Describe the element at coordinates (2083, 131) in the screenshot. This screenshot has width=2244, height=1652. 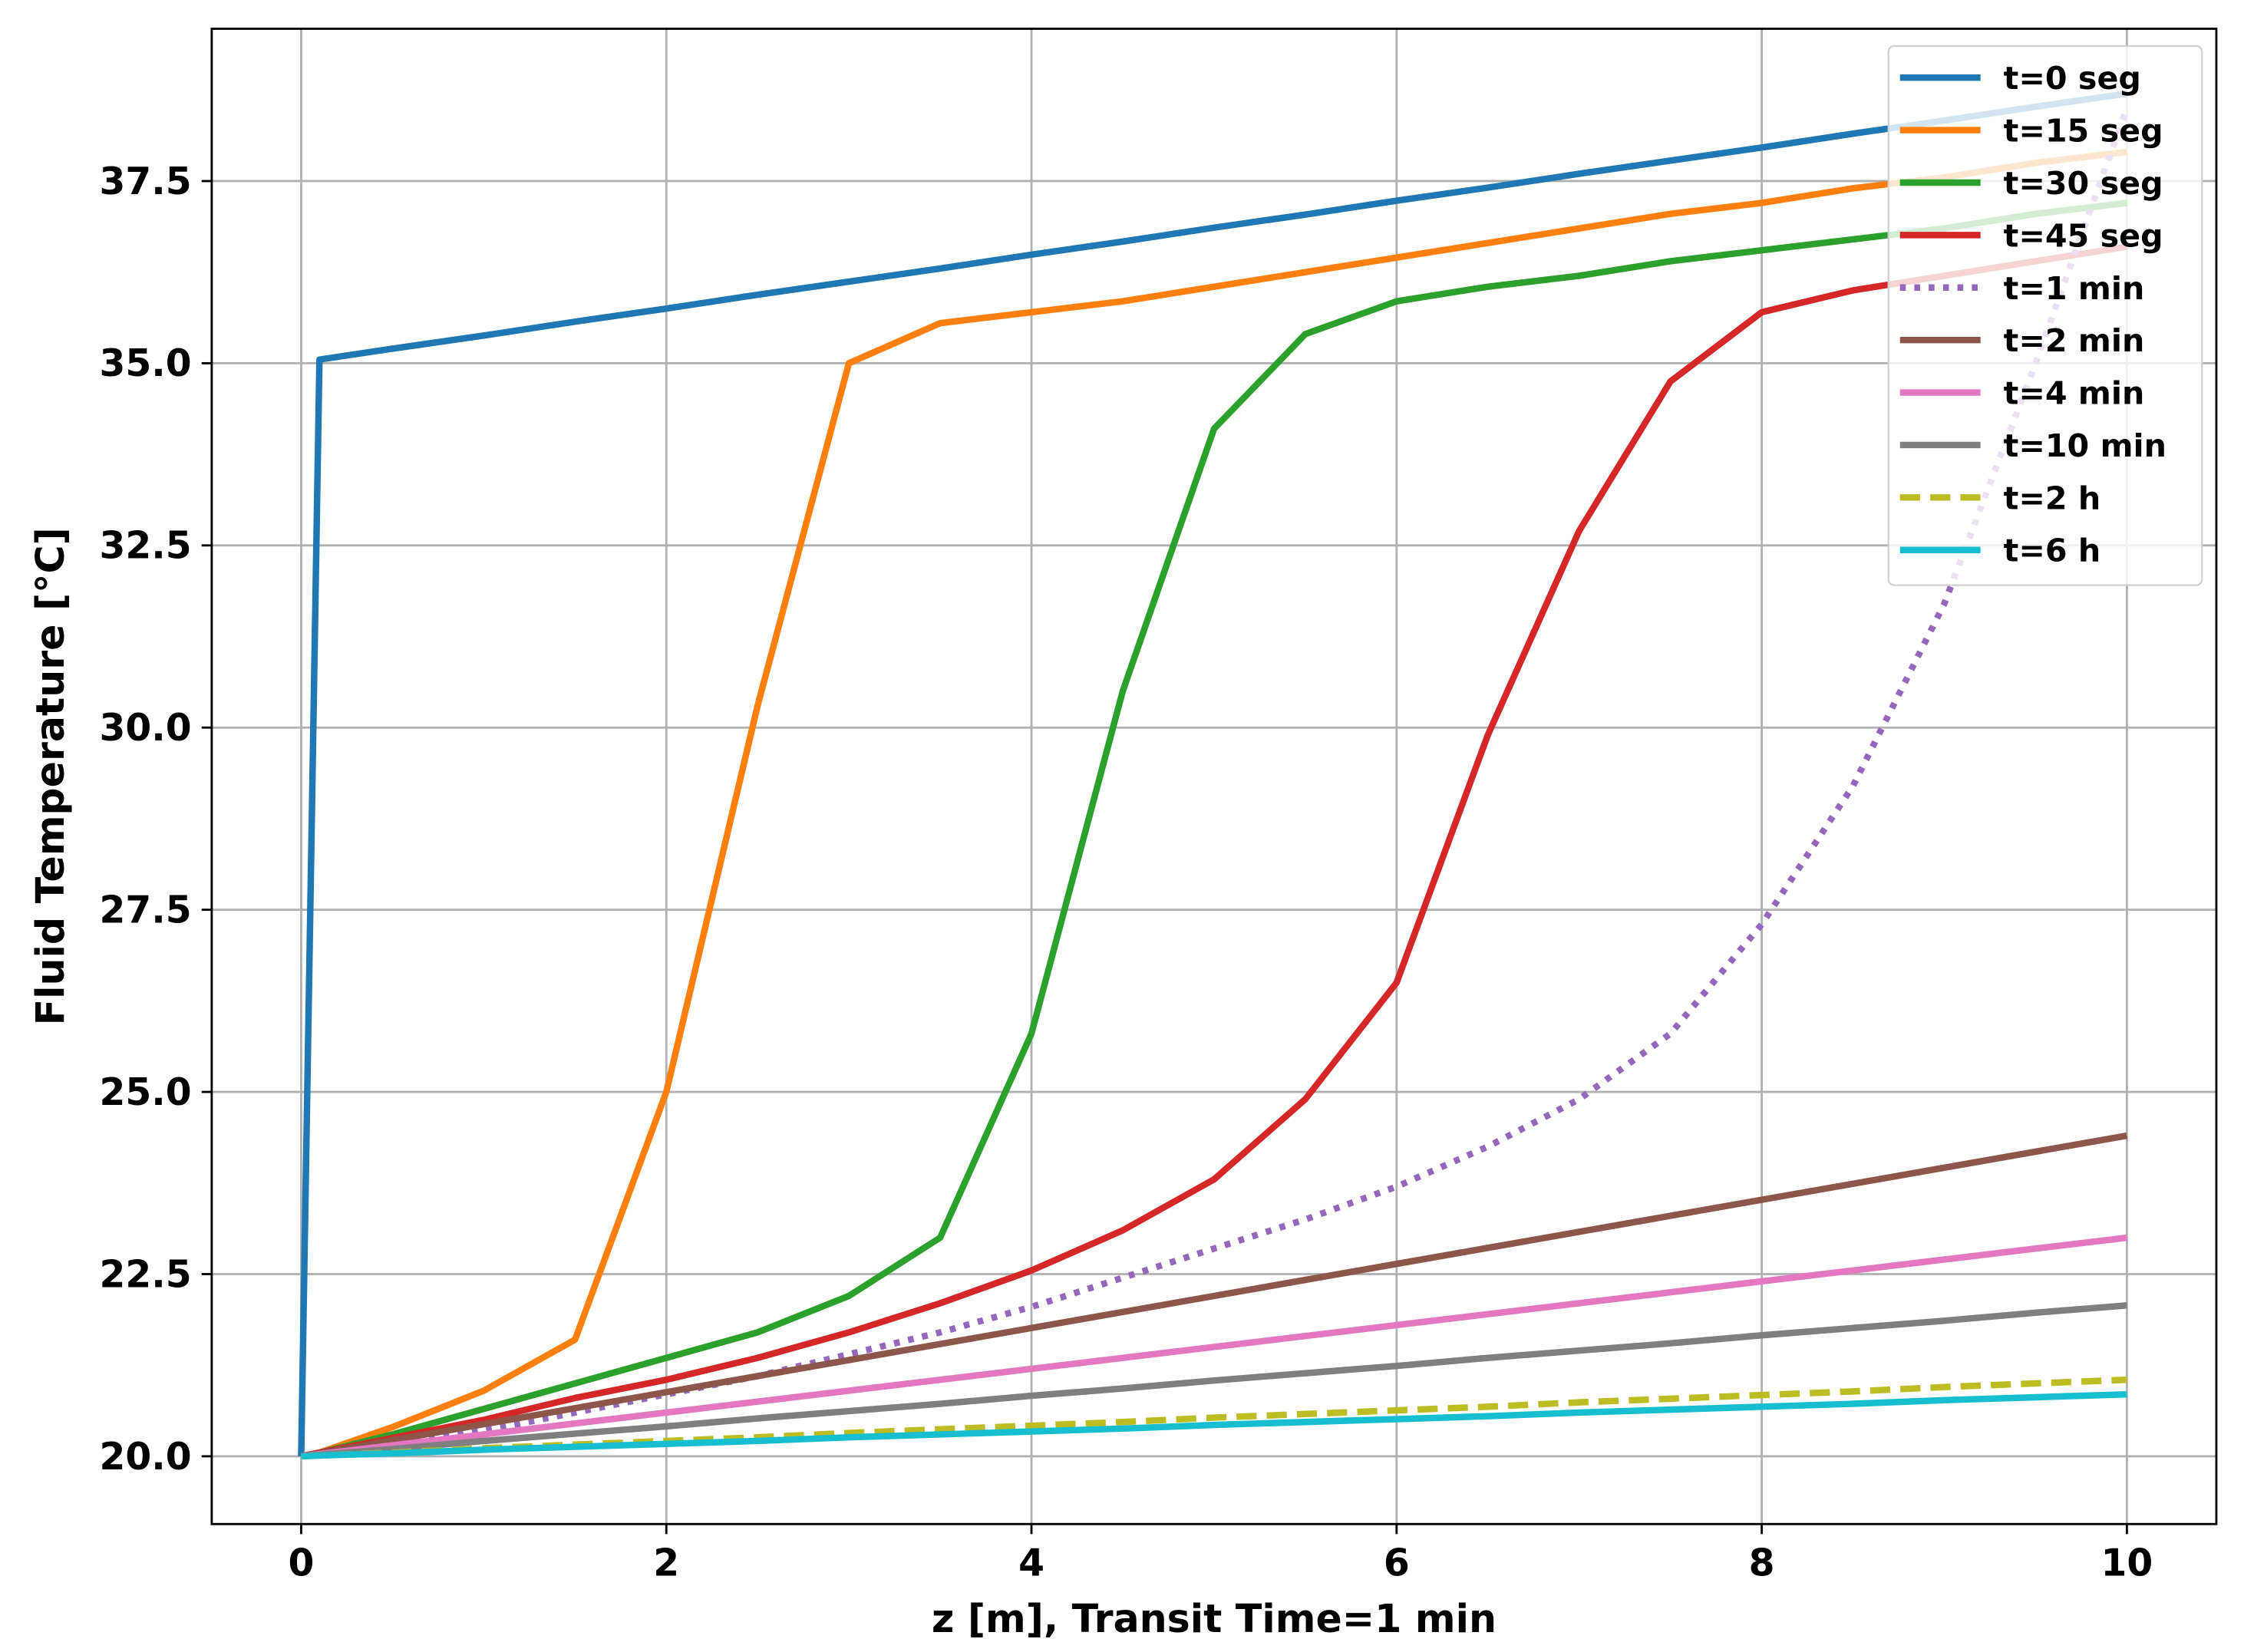
I see `legend-label: t=15 seg` at that location.